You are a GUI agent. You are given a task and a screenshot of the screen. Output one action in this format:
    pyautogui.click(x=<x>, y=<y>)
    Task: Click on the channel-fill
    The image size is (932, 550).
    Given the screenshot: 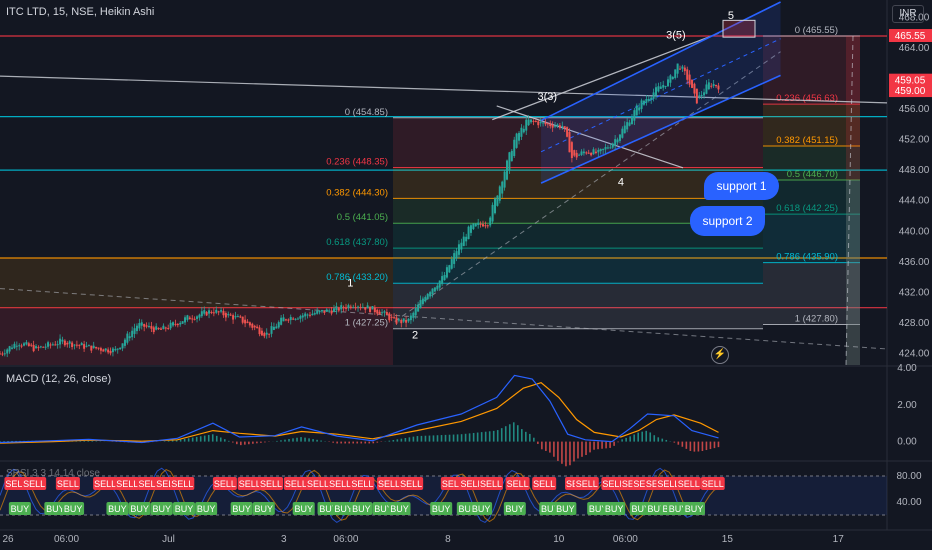 What is the action you would take?
    pyautogui.click(x=661, y=93)
    